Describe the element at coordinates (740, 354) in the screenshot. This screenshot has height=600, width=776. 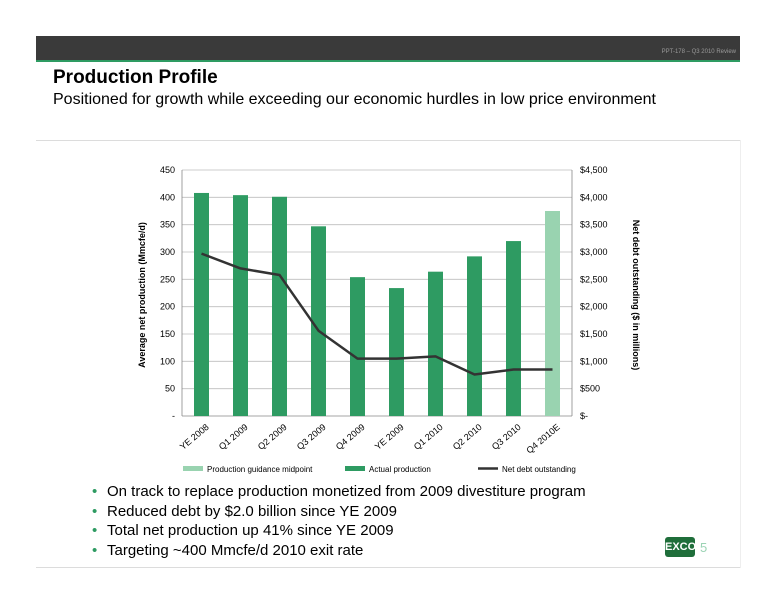
I see `right-border` at that location.